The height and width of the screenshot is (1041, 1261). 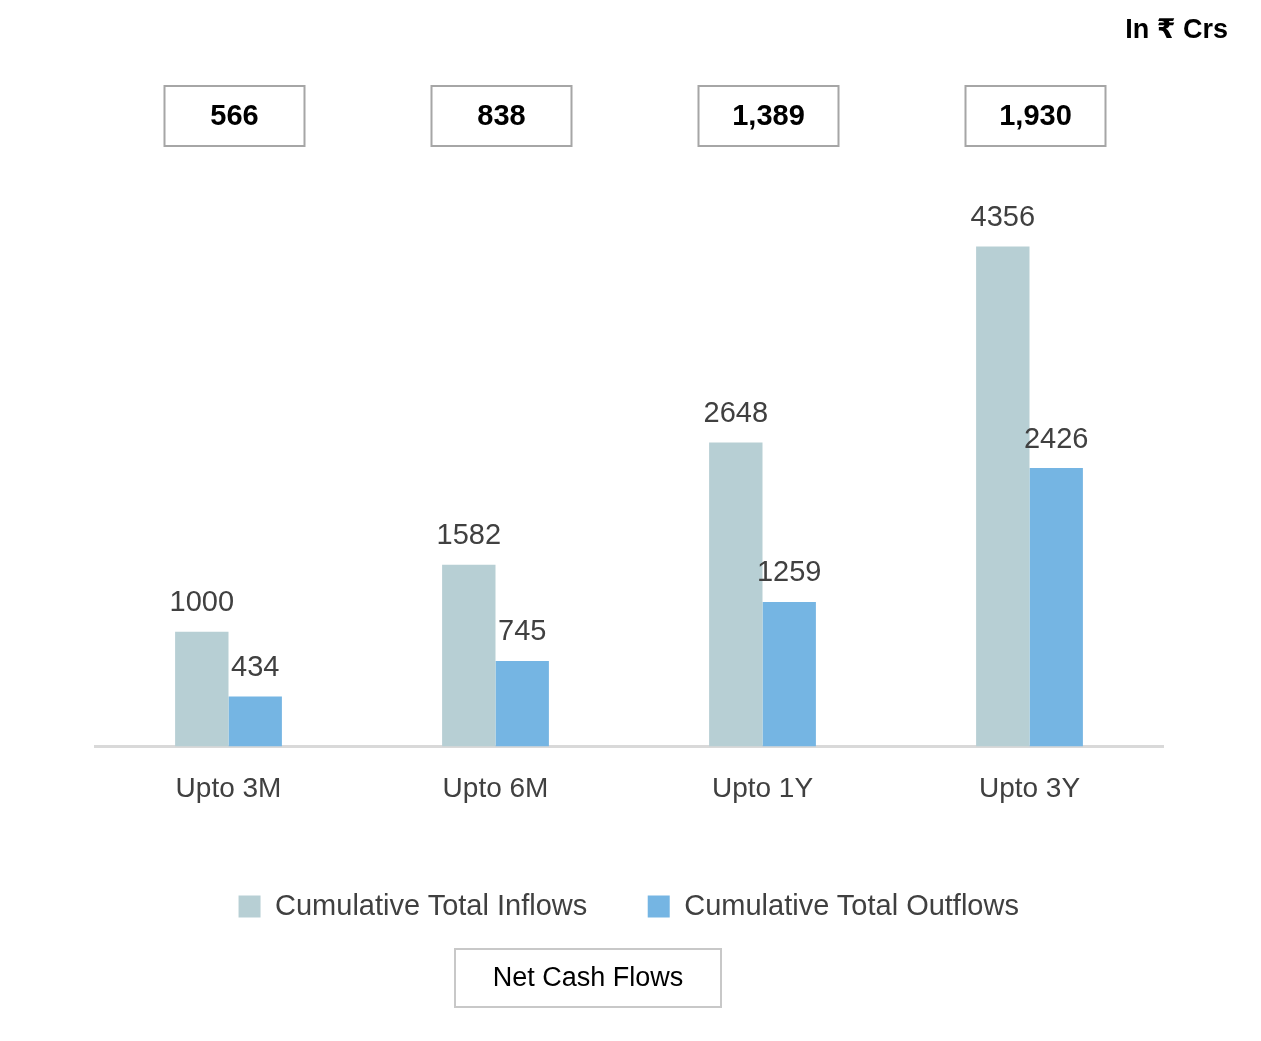 I want to click on text: Net Cash Flows, so click(x=588, y=977).